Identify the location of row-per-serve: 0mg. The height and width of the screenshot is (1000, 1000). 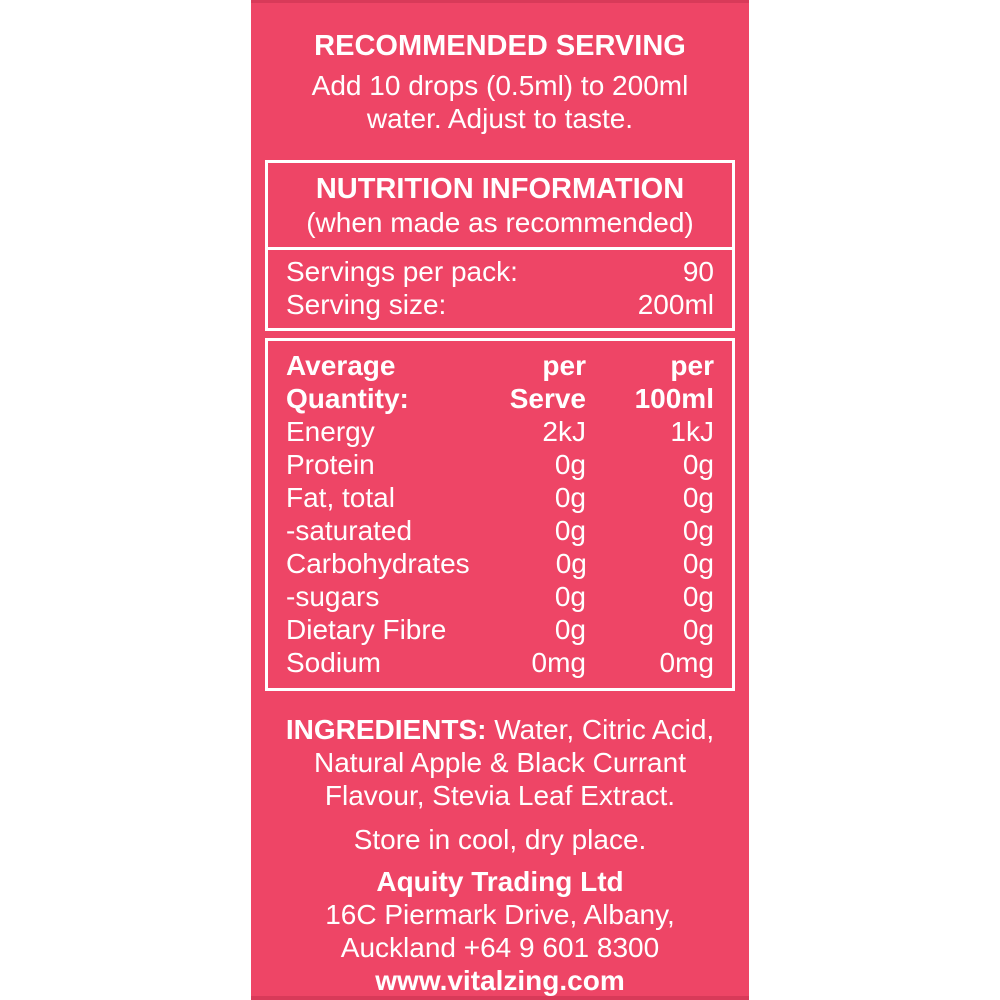
(558, 662).